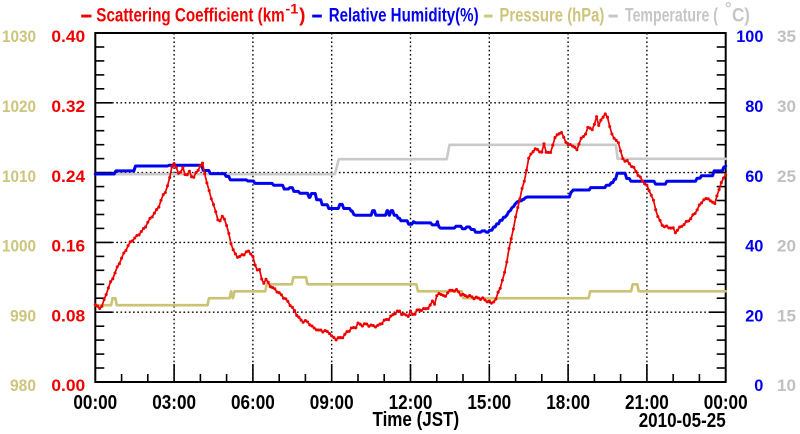 This screenshot has width=800, height=434. What do you see at coordinates (292, 9) in the screenshot?
I see `svg-text: -1` at bounding box center [292, 9].